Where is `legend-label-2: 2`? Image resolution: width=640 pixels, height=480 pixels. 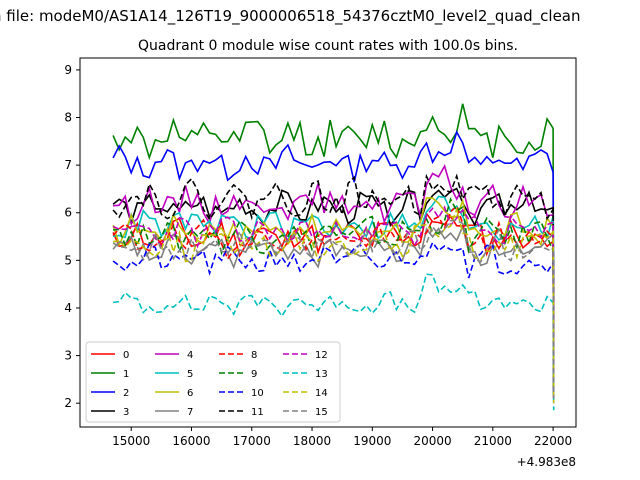 legend-label-2: 2 is located at coordinates (126, 393).